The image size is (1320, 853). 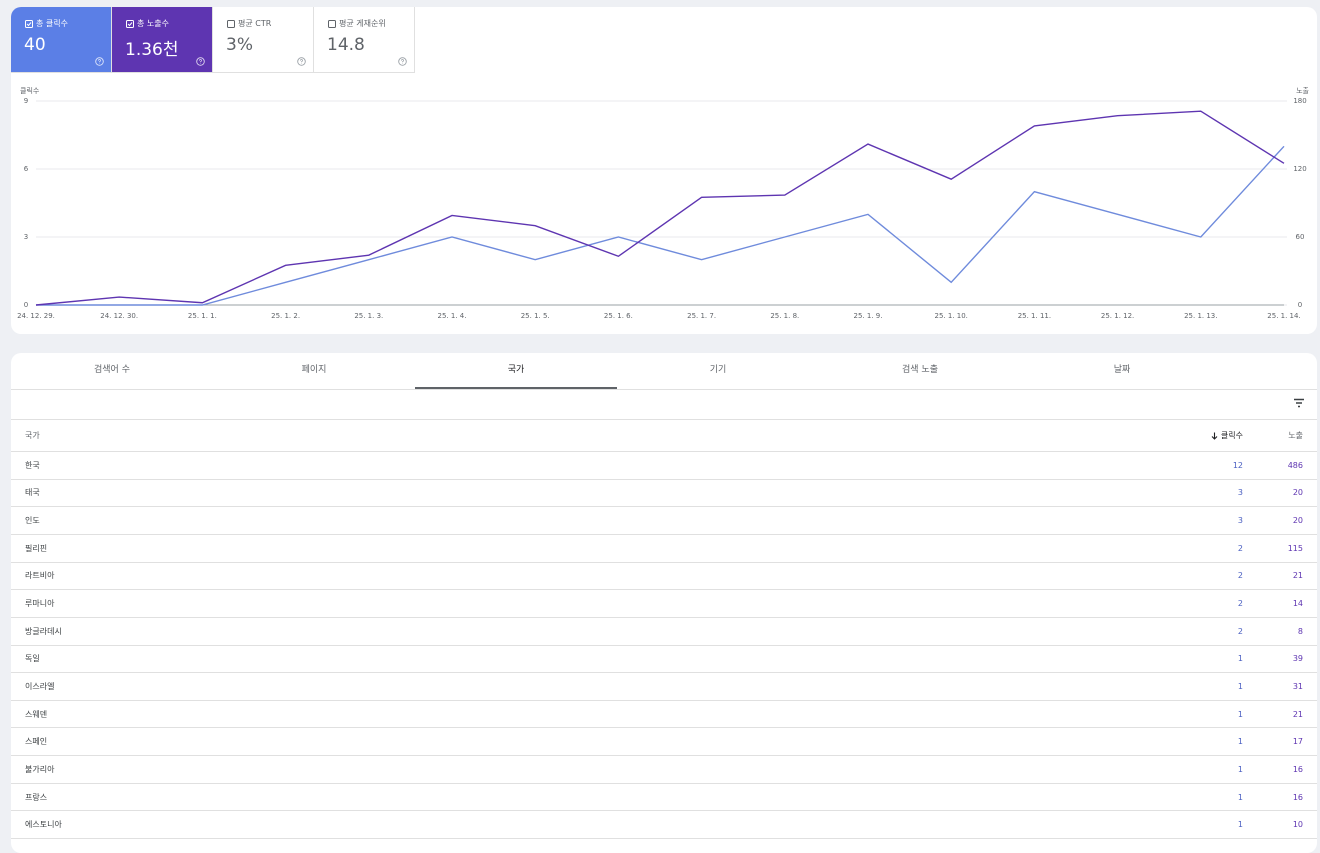 I want to click on table-cell: 필리핀, so click(x=36, y=548).